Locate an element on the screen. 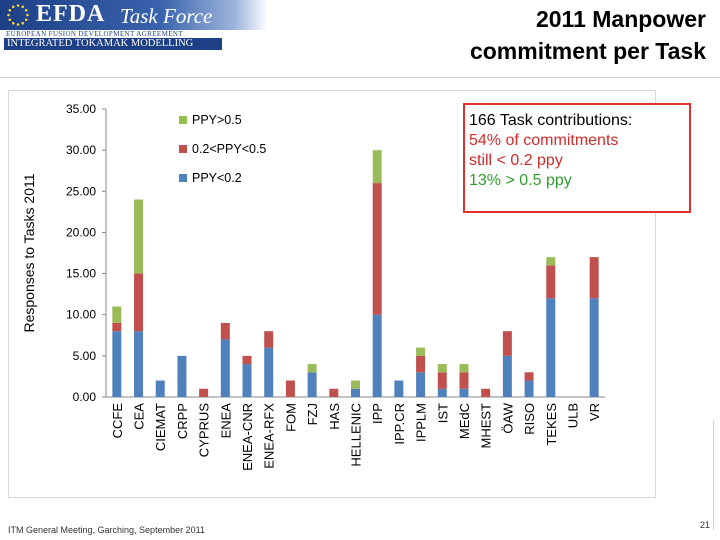 The width and height of the screenshot is (720, 540). x-tick-label: CEA is located at coordinates (139, 416).